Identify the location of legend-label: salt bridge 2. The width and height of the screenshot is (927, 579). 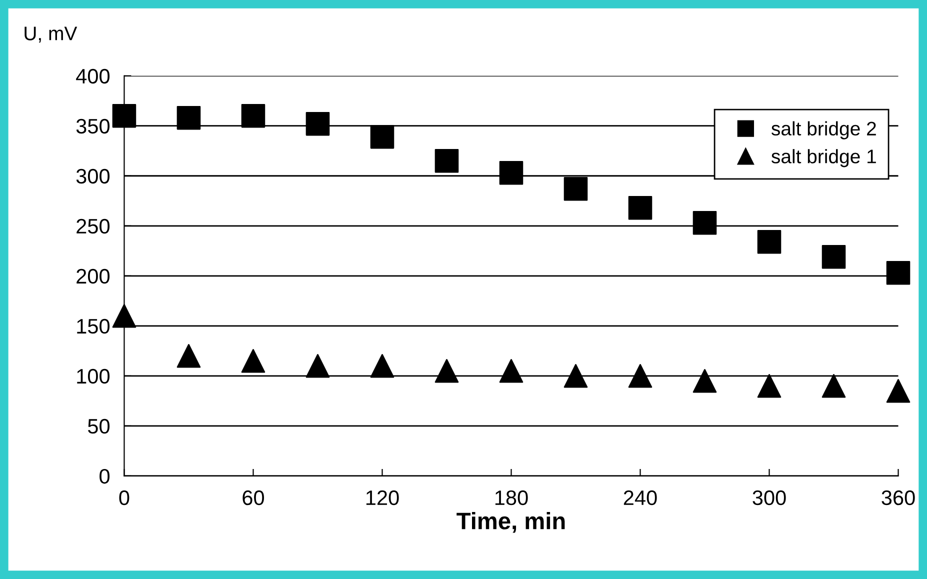
(823, 130).